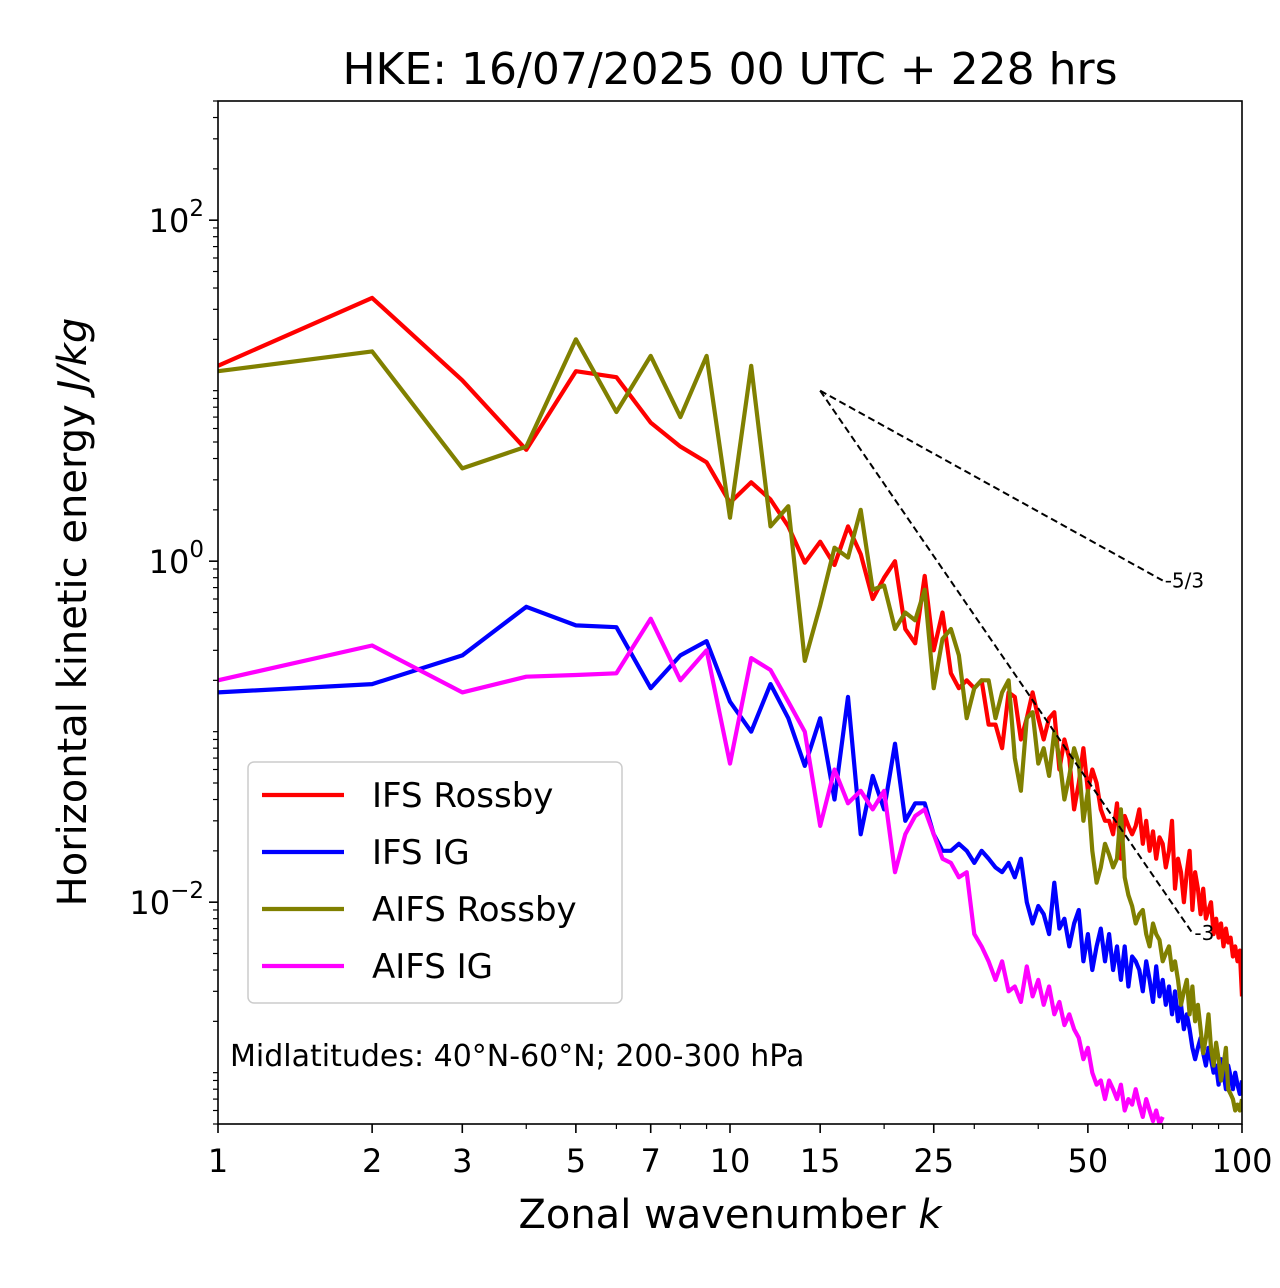  I want to click on legend: IFS Rossby IFS IG AIFS Rossby AIFS IG, so click(435, 882).